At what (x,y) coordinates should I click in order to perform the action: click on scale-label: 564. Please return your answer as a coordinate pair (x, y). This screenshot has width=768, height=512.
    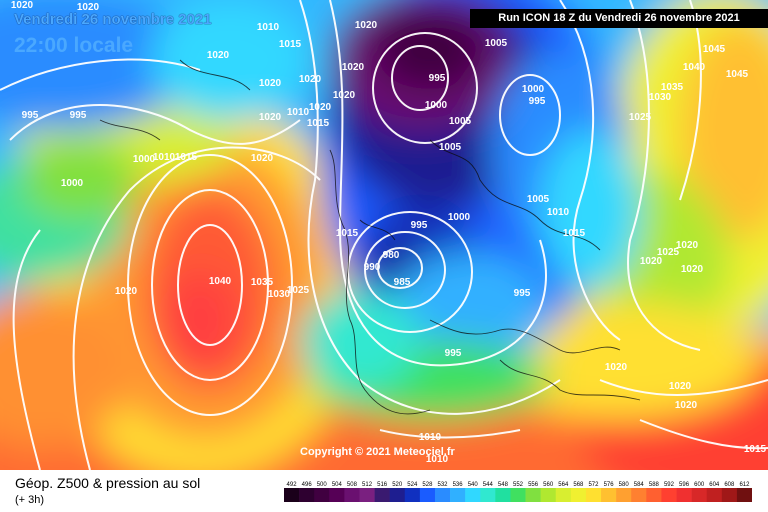
    Looking at the image, I should click on (563, 485).